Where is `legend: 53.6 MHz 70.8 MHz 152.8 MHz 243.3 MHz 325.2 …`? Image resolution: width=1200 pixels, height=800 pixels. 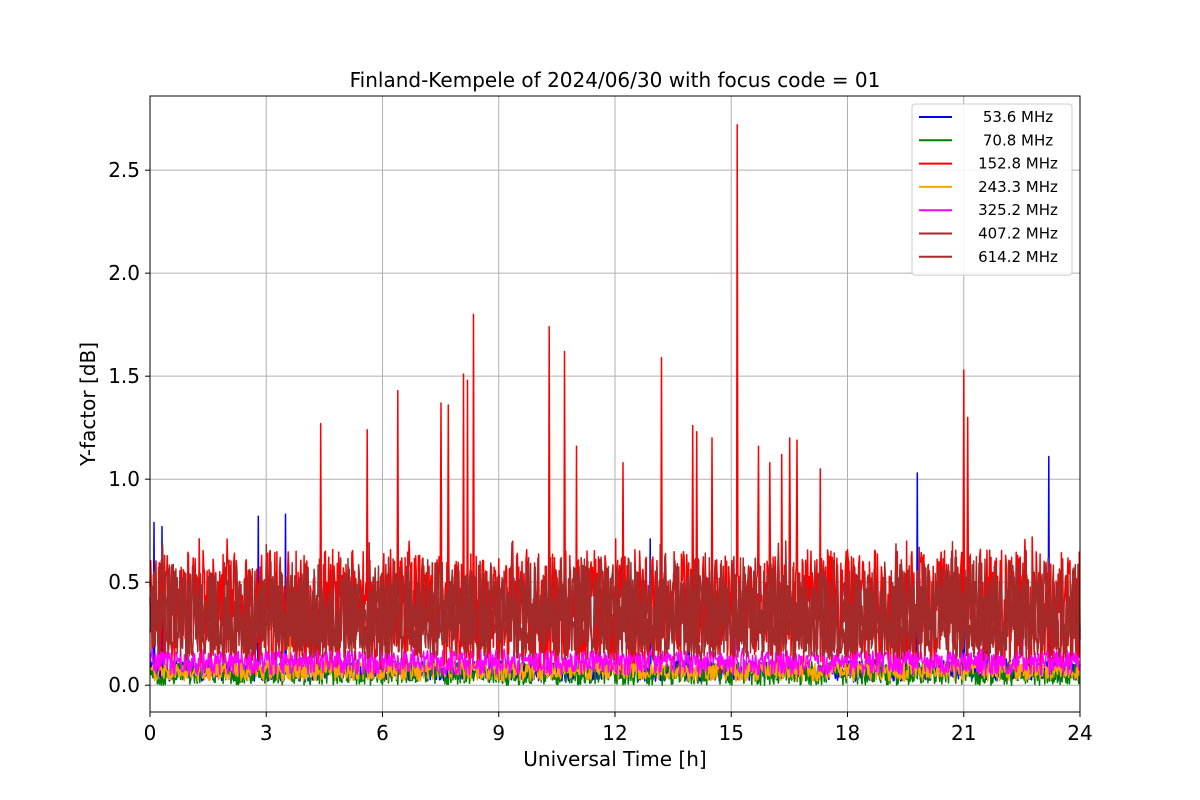
legend: 53.6 MHz 70.8 MHz 152.8 MHz 243.3 MHz 325.2 … is located at coordinates (992, 189).